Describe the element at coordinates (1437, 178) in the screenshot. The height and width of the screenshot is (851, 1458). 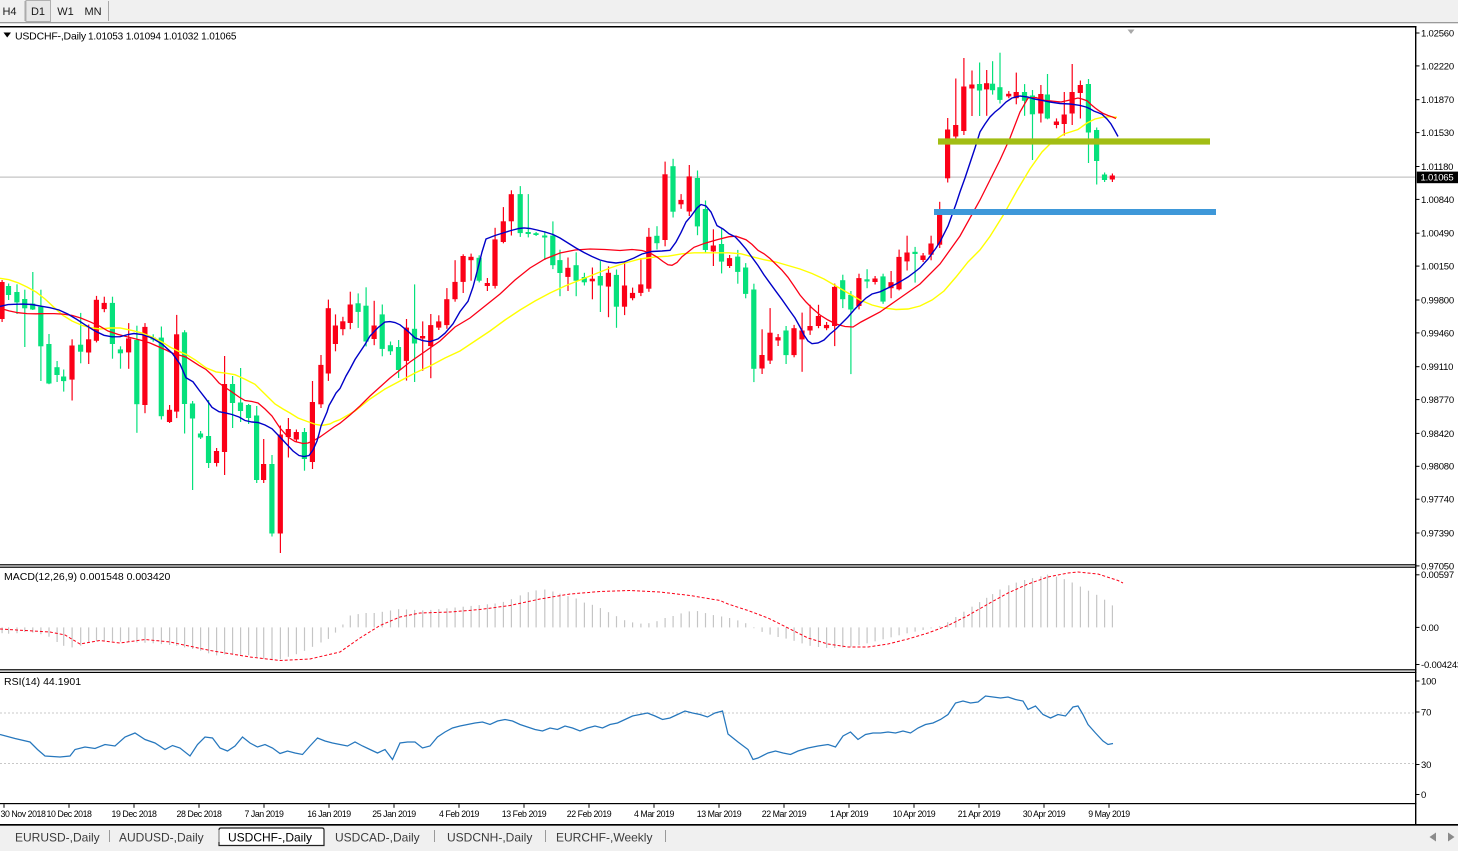
I see `svg-text: 1.01065` at that location.